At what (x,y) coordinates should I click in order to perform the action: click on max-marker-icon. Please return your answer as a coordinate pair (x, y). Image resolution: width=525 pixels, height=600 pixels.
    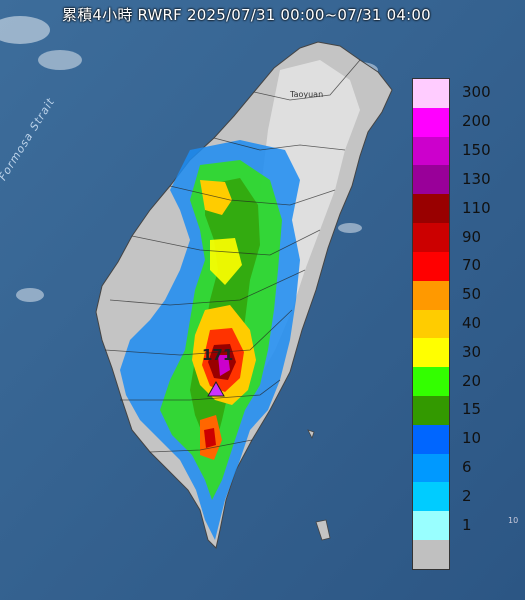
    Looking at the image, I should click on (216, 388).